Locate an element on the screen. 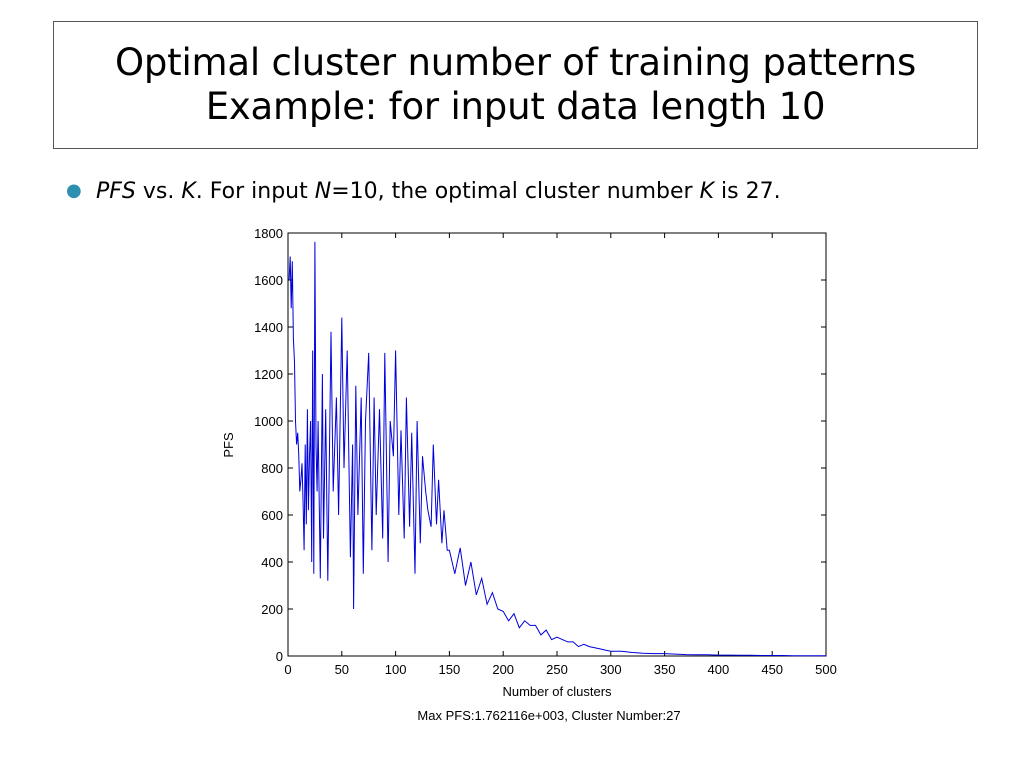 Image resolution: width=1024 pixels, height=768 pixels. bullet-text-k: K is located at coordinates (188, 191).